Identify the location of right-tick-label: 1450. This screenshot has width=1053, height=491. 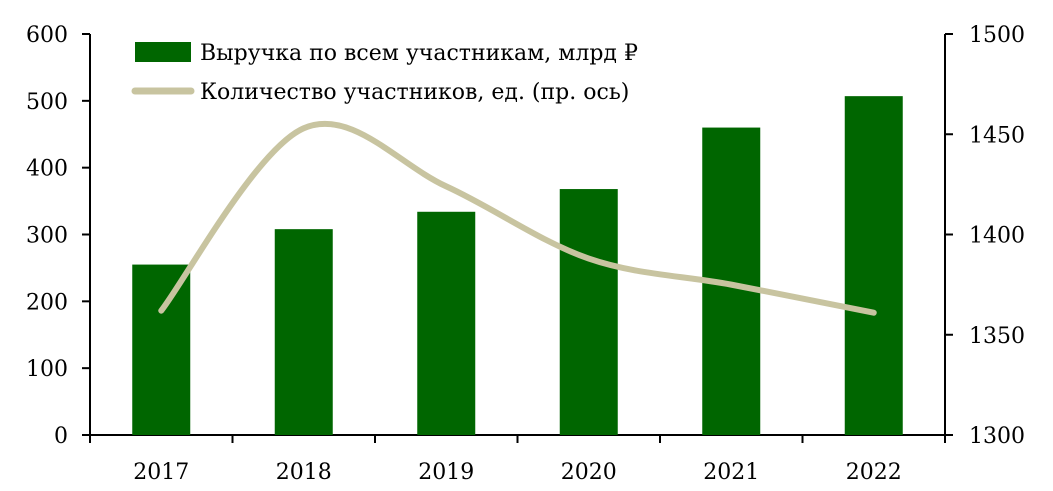
(997, 135).